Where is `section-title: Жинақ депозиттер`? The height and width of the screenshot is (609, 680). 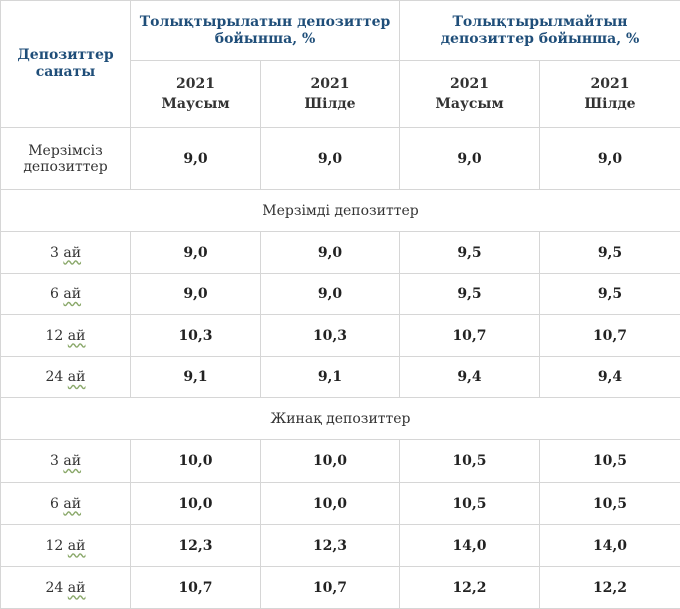
section-title: Жинақ депозиттер is located at coordinates (340, 419).